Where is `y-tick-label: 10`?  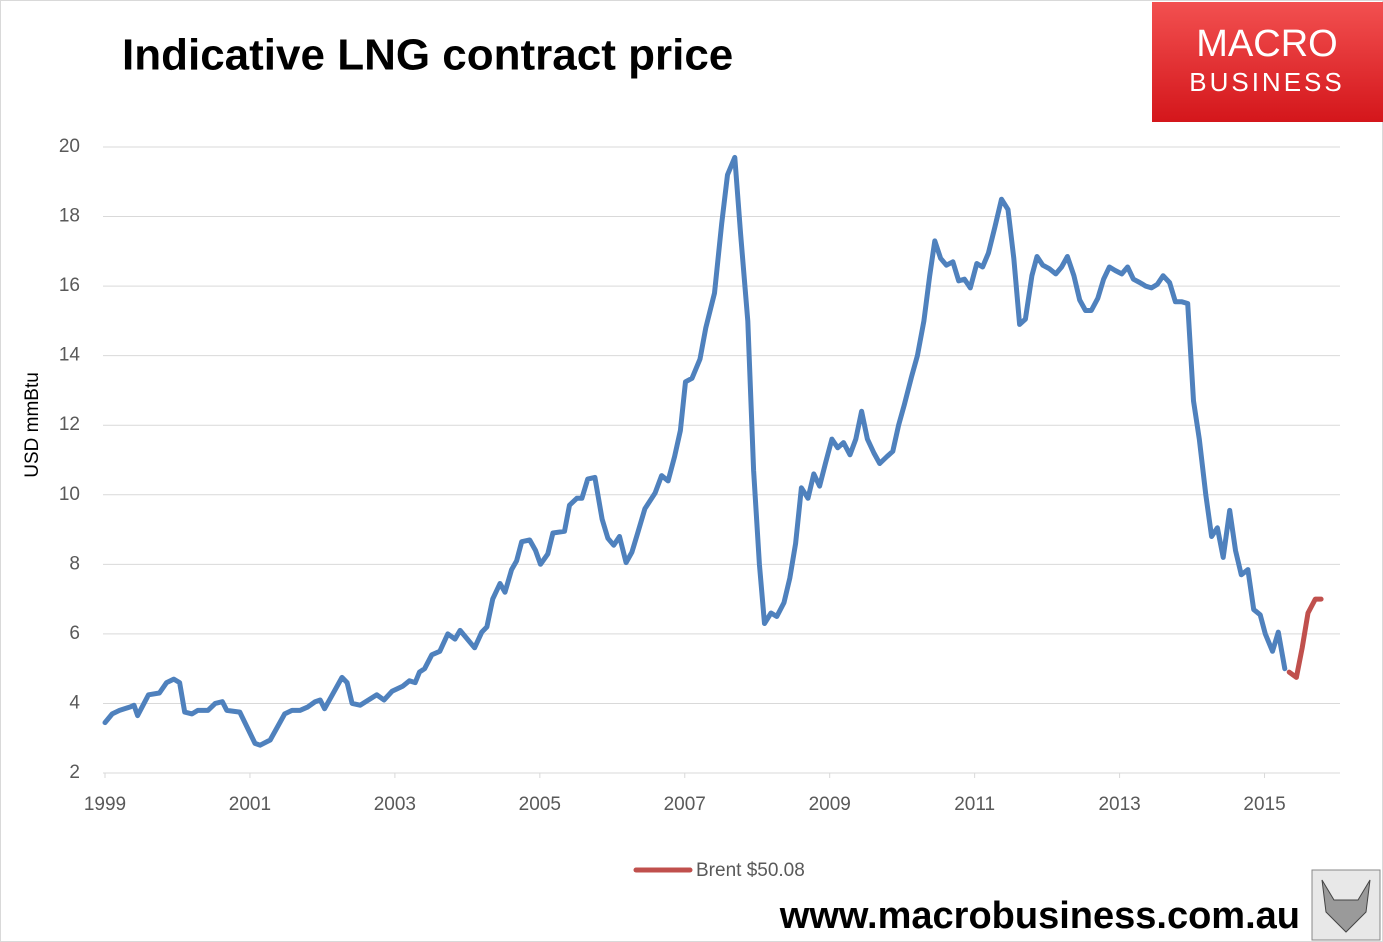
y-tick-label: 10 is located at coordinates (69, 494).